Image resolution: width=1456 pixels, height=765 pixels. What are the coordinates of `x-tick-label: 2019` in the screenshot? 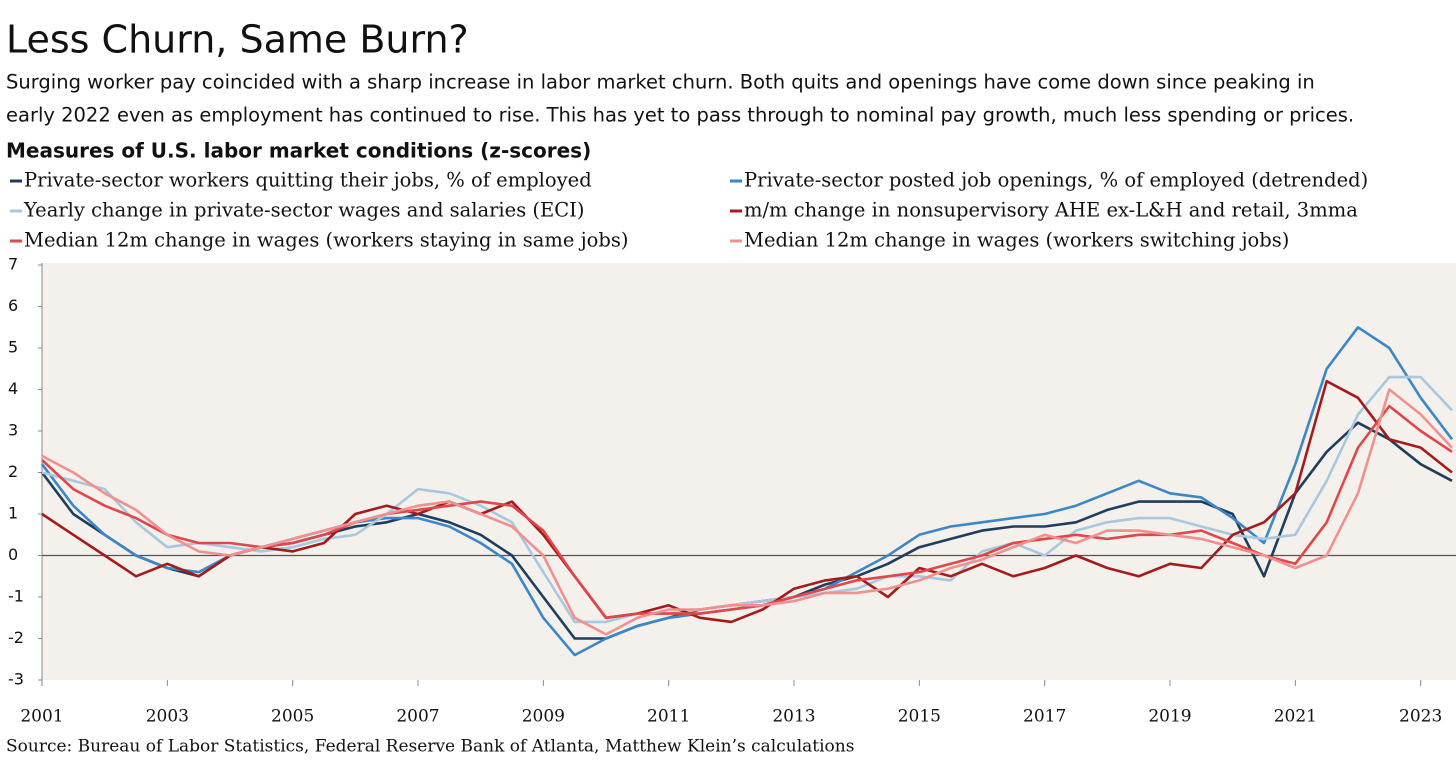 It's located at (1169, 717).